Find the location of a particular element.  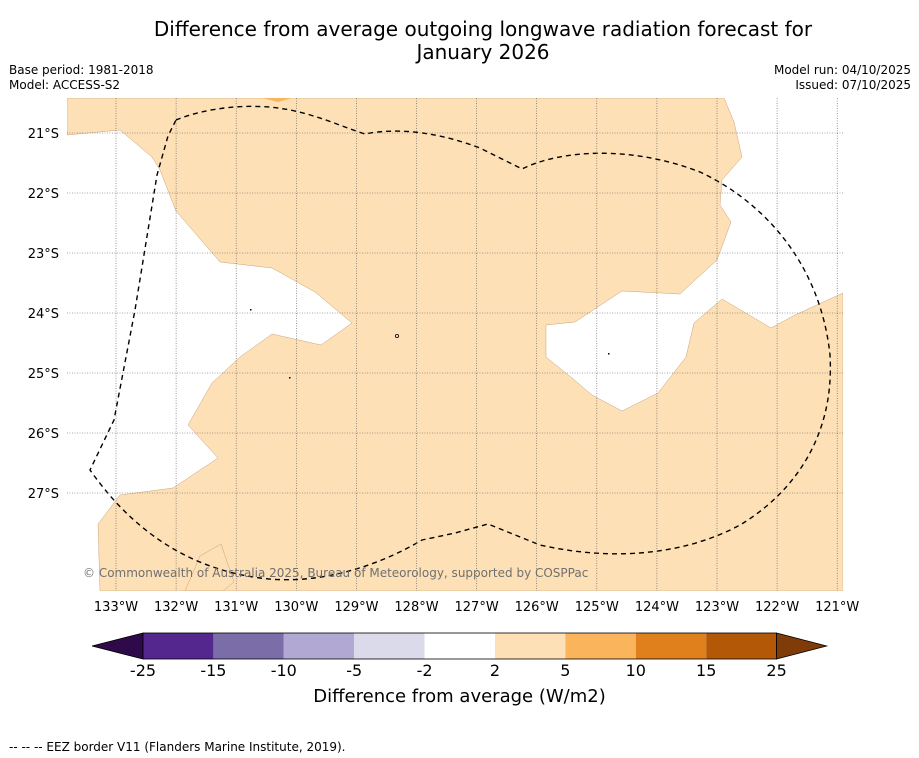

lon-label: 127°W is located at coordinates (477, 607).